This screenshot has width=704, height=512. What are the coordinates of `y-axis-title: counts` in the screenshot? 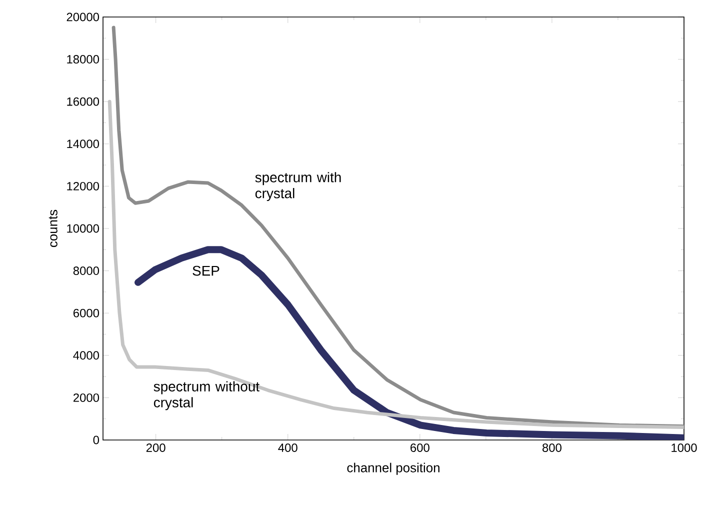 It's located at (53, 229).